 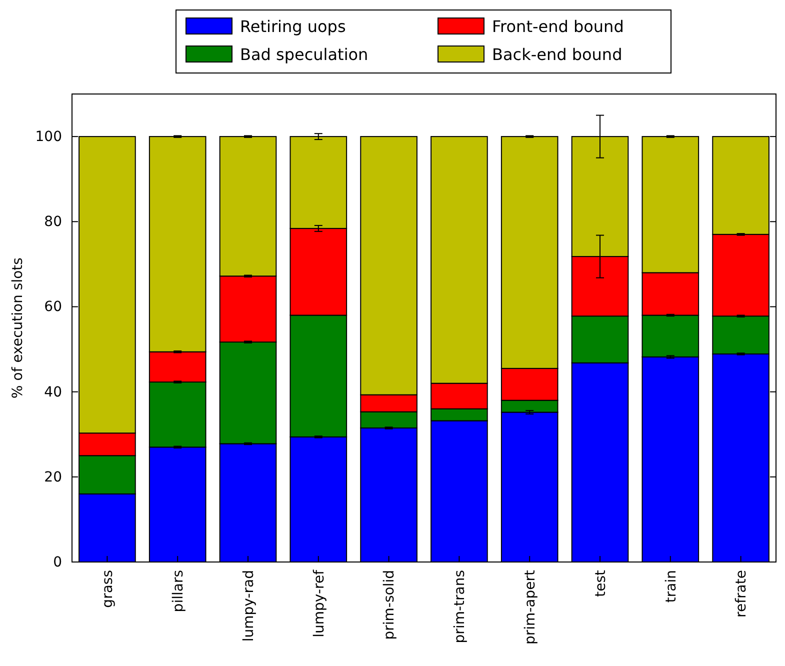 I want to click on x-tick-label: train, so click(x=671, y=586).